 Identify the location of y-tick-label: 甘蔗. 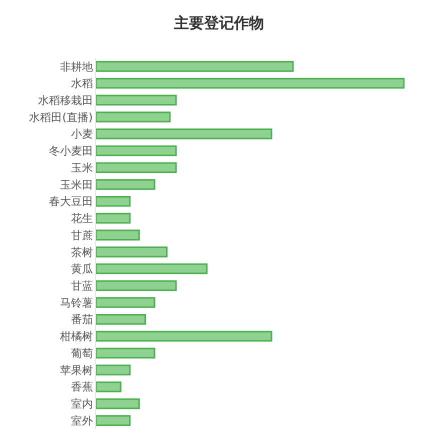
(81, 235).